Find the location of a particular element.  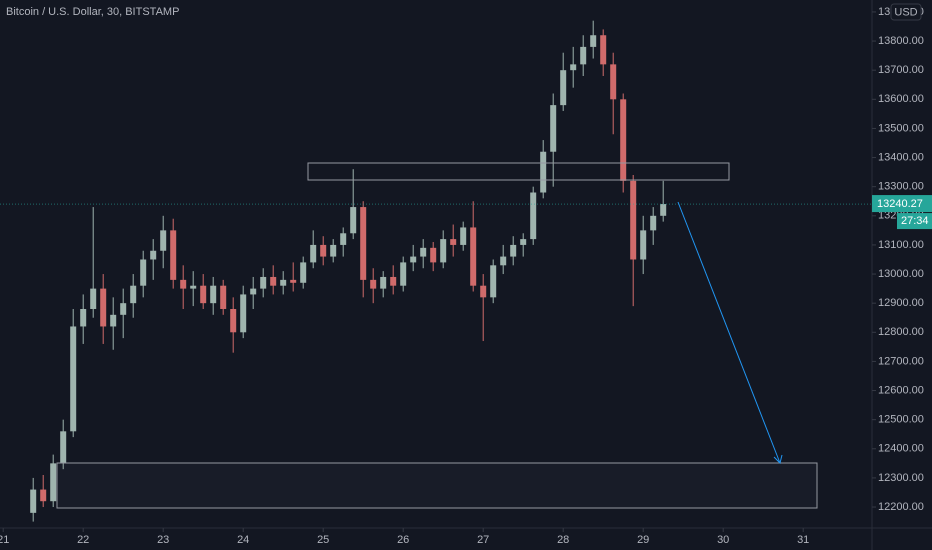

y-tick-label: 12400.00 is located at coordinates (901, 449).